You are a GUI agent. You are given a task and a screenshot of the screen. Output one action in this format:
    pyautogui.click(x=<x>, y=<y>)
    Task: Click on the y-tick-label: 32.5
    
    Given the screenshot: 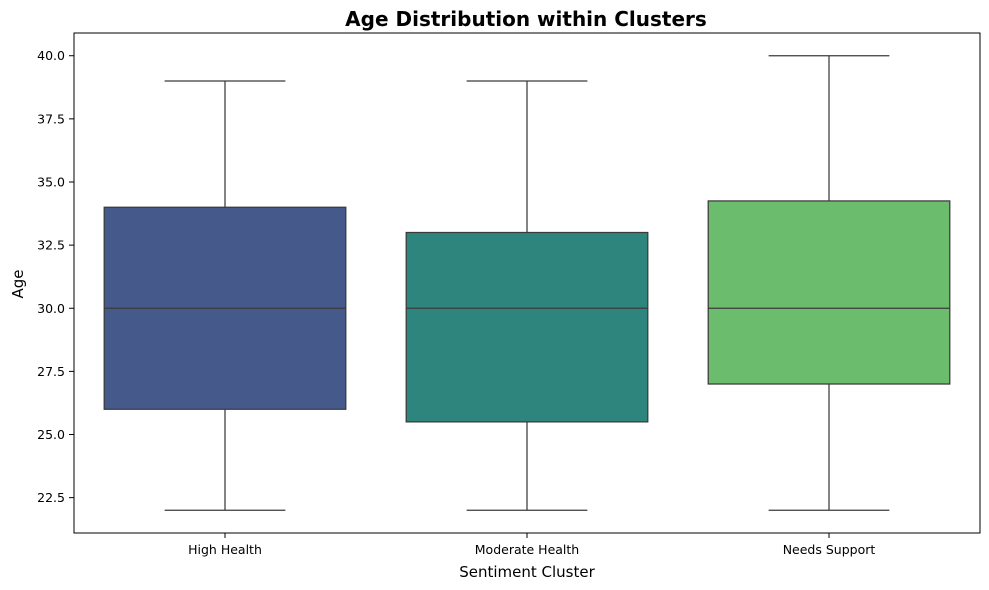 What is the action you would take?
    pyautogui.click(x=51, y=245)
    